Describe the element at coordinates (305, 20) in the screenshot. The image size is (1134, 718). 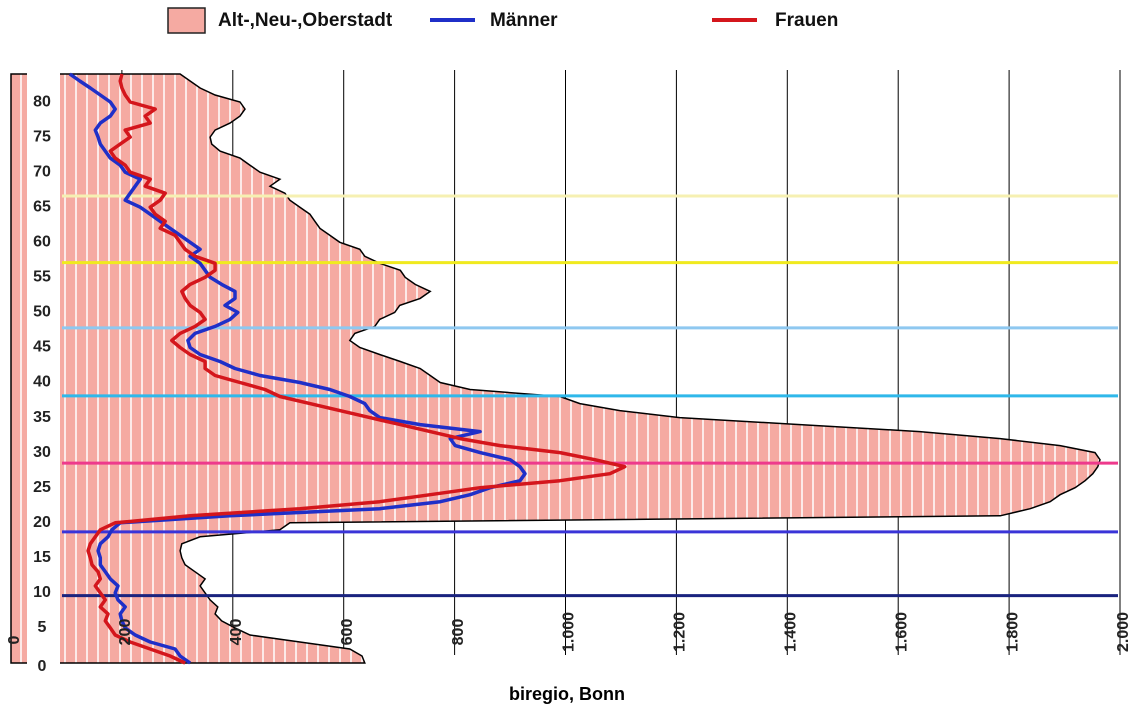
I see `legend-label: Alt-,Neu-,Oberstadt` at that location.